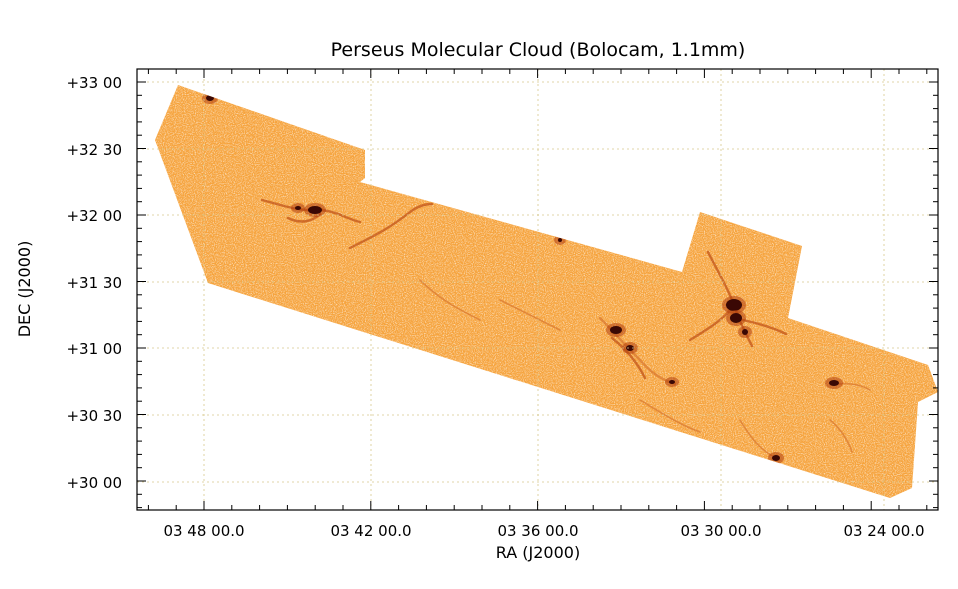  Describe the element at coordinates (537, 531) in the screenshot. I see `x-tick-label: 03 36 00.0` at that location.